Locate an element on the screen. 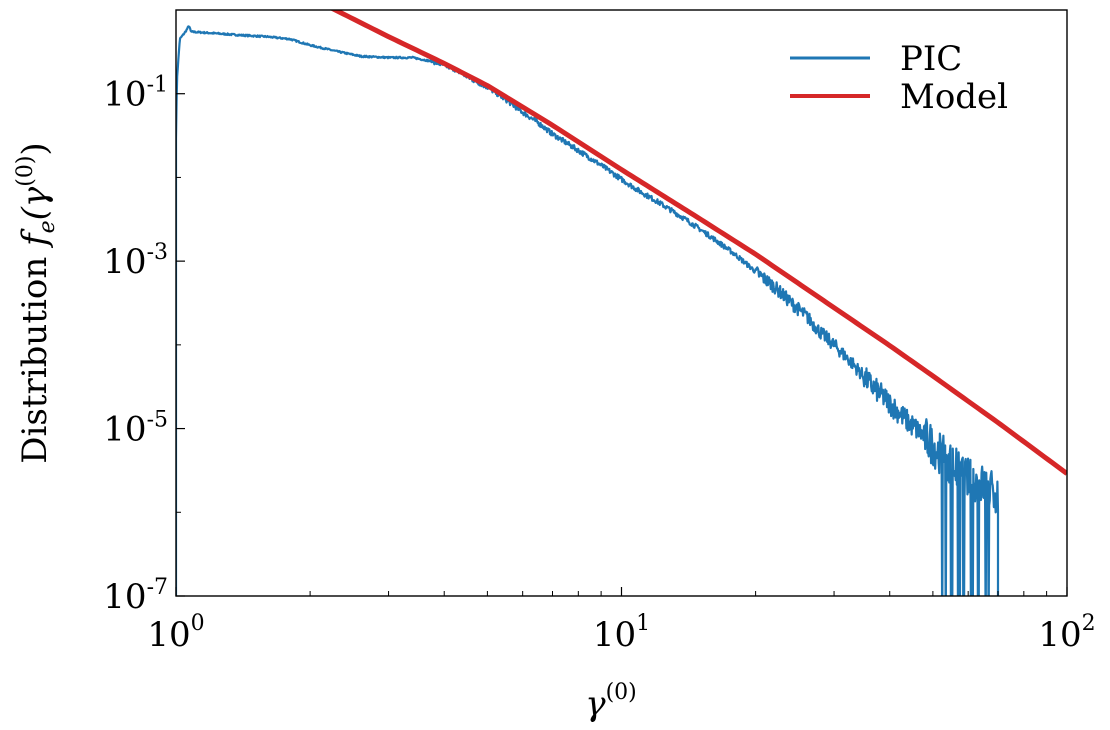 This screenshot has width=1110, height=730. y-tick-label: 10⁻⁵ is located at coordinates (135, 429).